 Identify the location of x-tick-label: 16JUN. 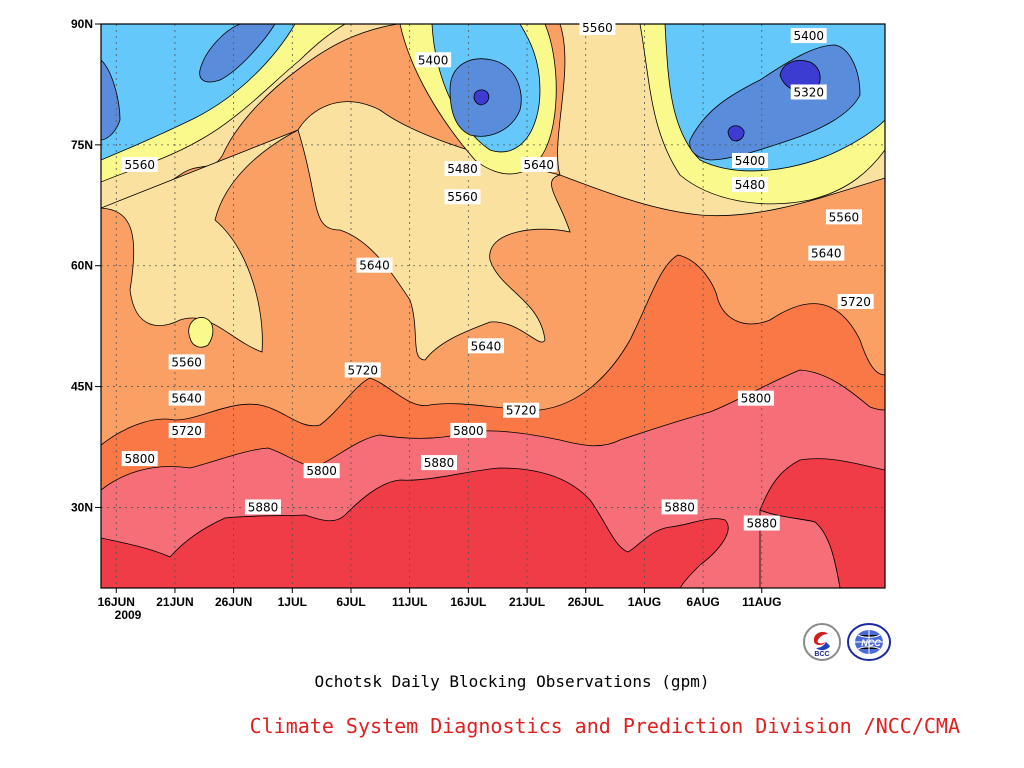
(116, 602).